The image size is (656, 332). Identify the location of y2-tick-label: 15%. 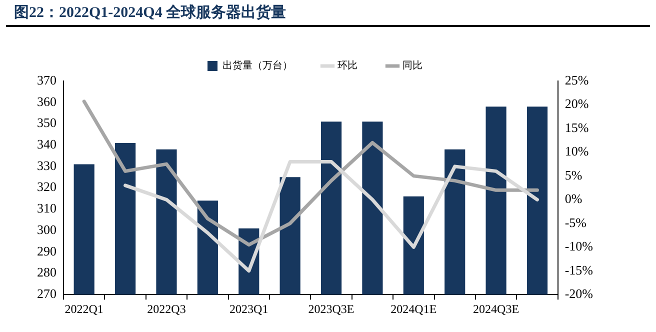
(576, 127).